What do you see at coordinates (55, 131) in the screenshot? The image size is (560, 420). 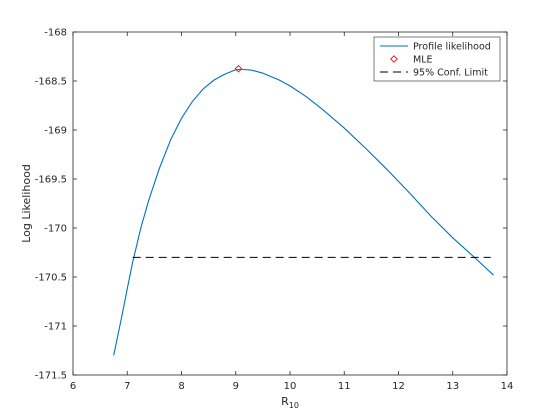 I see `y-tick-label: -169` at bounding box center [55, 131].